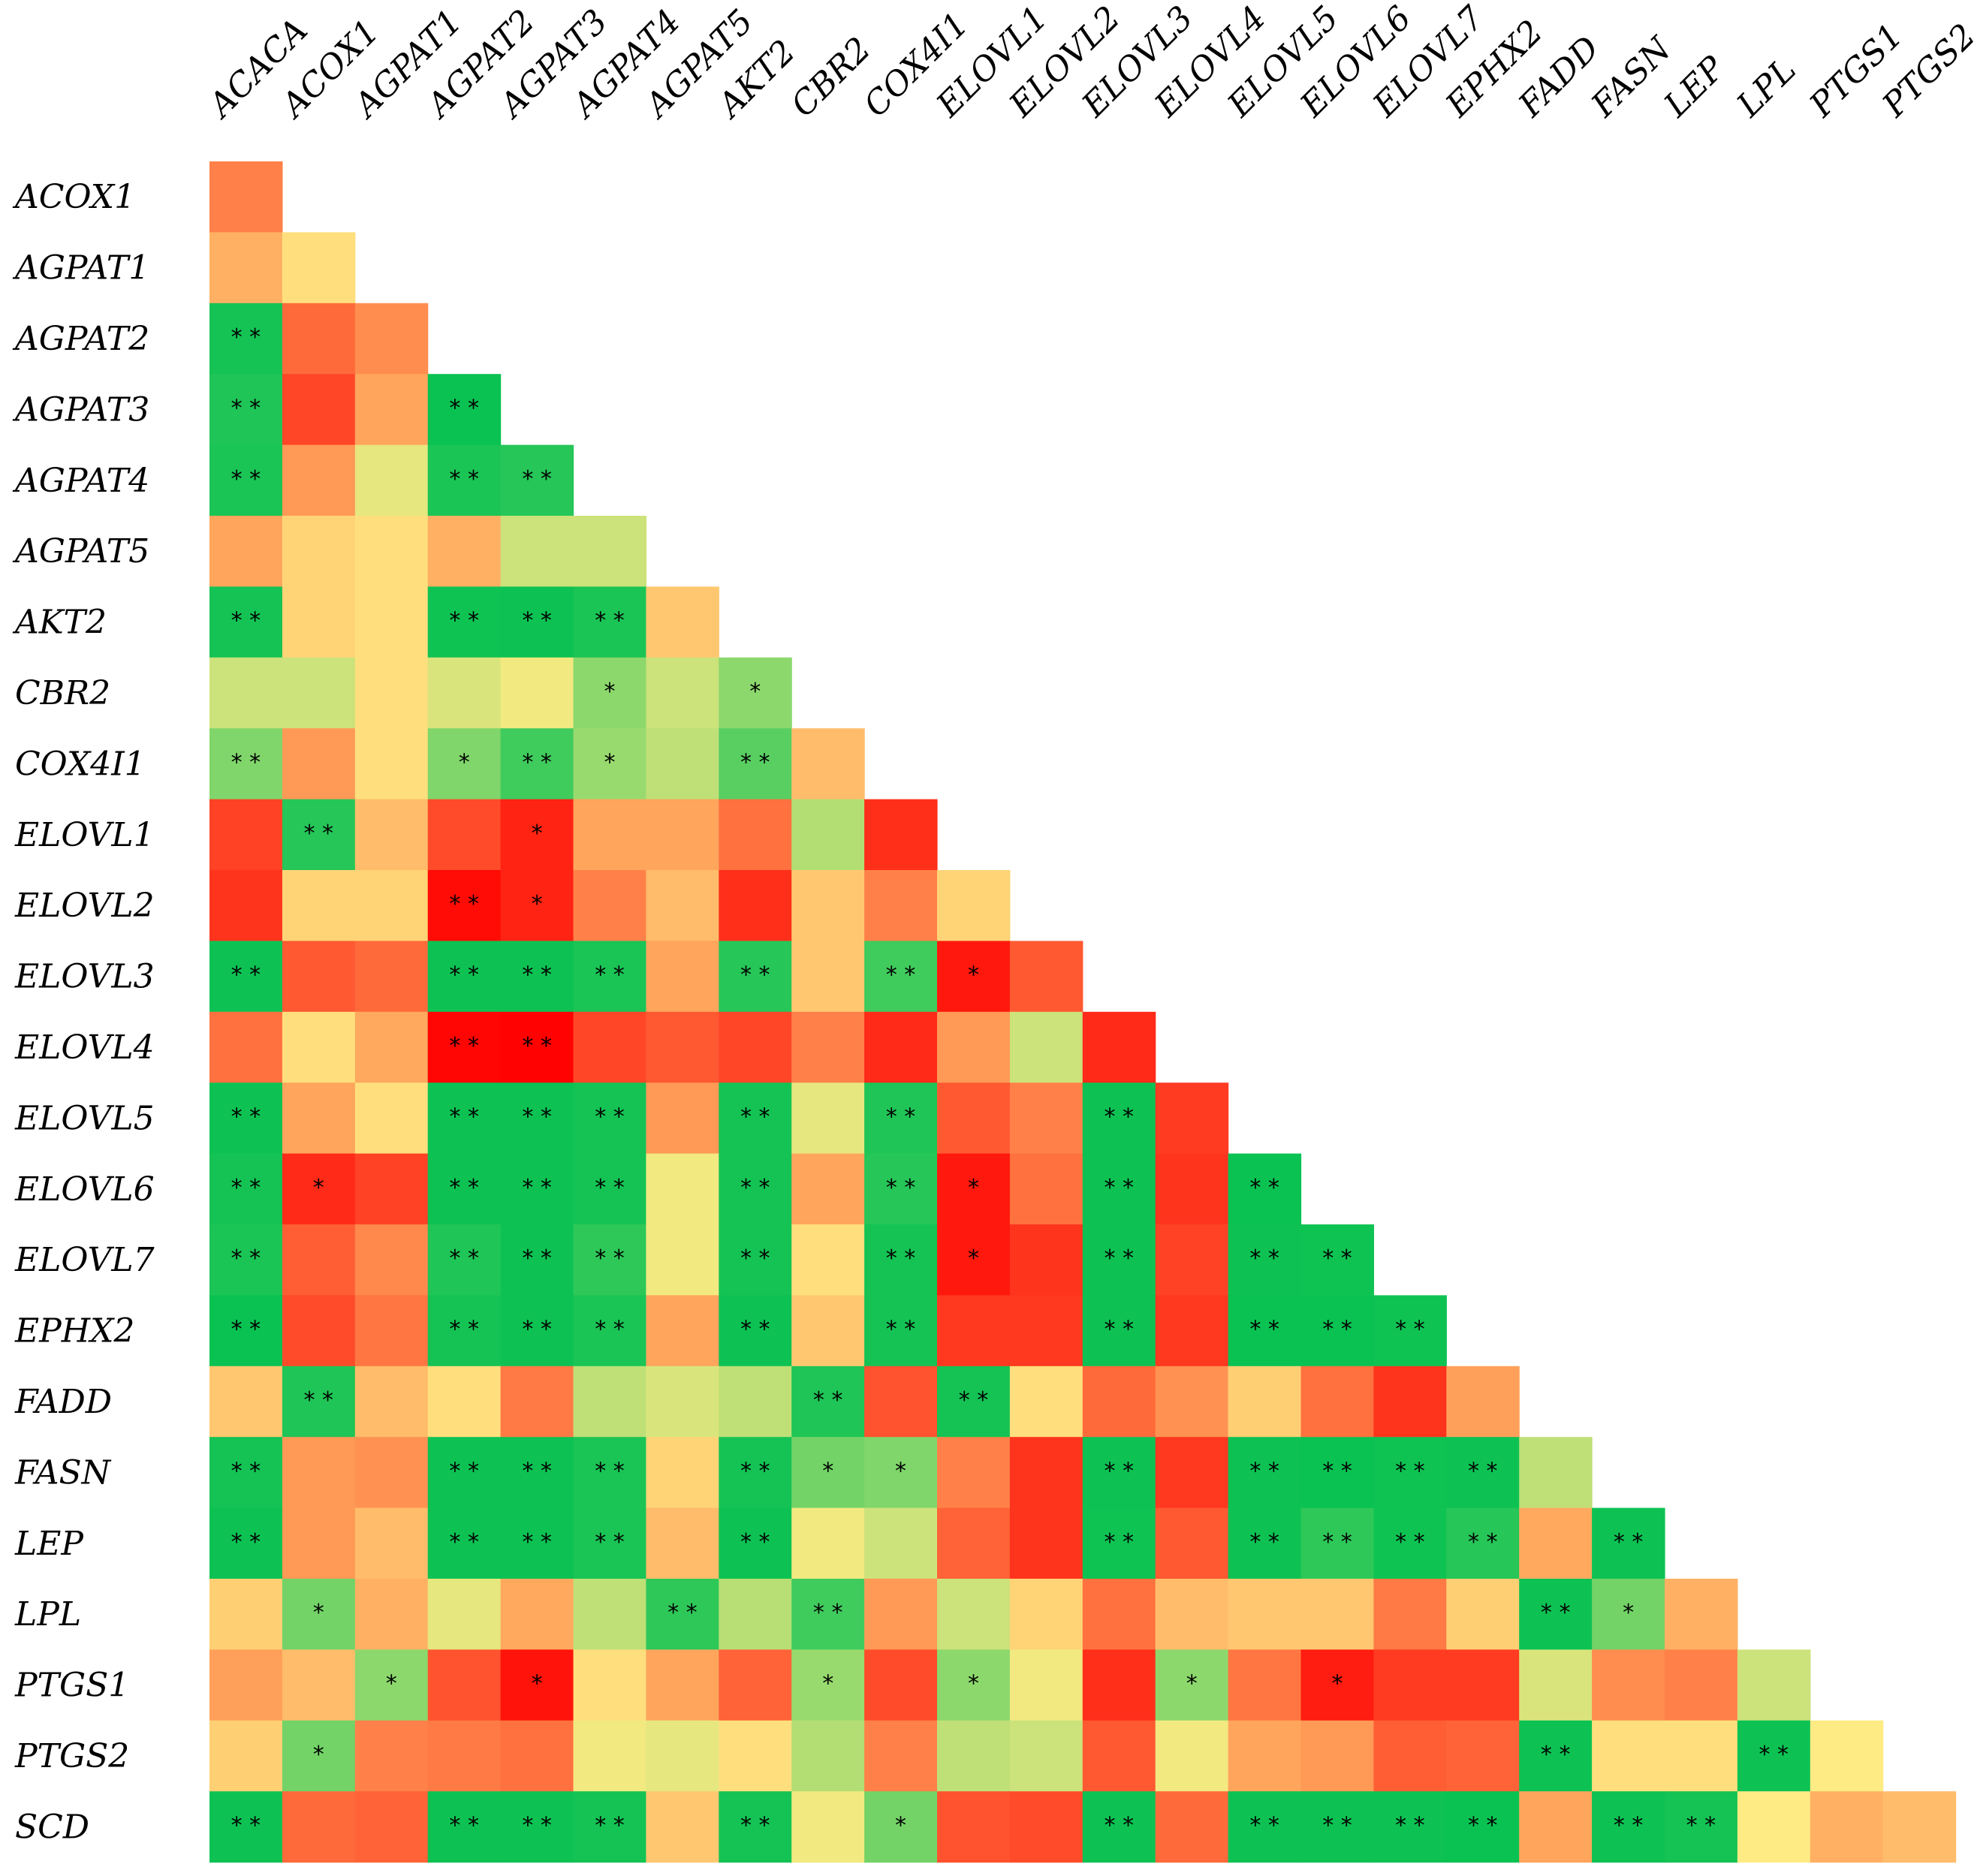  I want to click on heatmap-cell-AGPAT4-ACACA, so click(246, 480).